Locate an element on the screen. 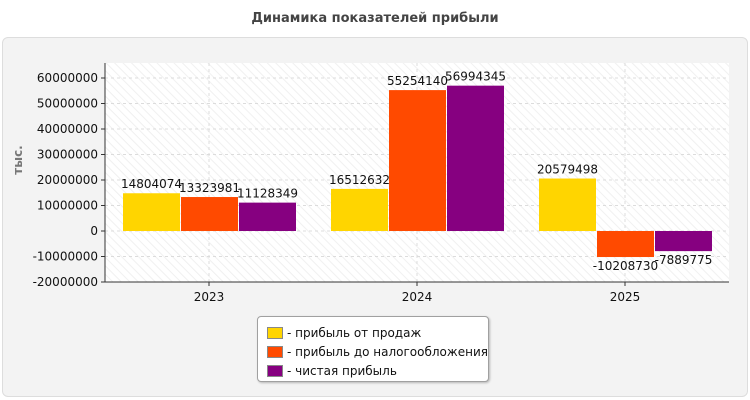 This screenshot has height=400, width=750. y-axis-label: тыс. is located at coordinates (18, 159).